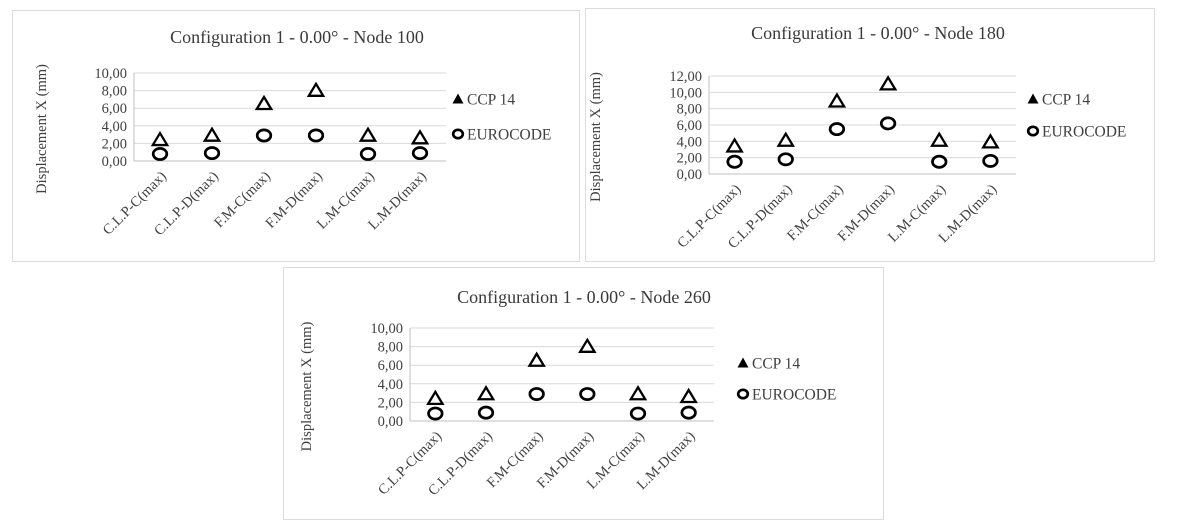 Image resolution: width=1181 pixels, height=531 pixels. I want to click on y-tick-label: 12,00, so click(685, 77).